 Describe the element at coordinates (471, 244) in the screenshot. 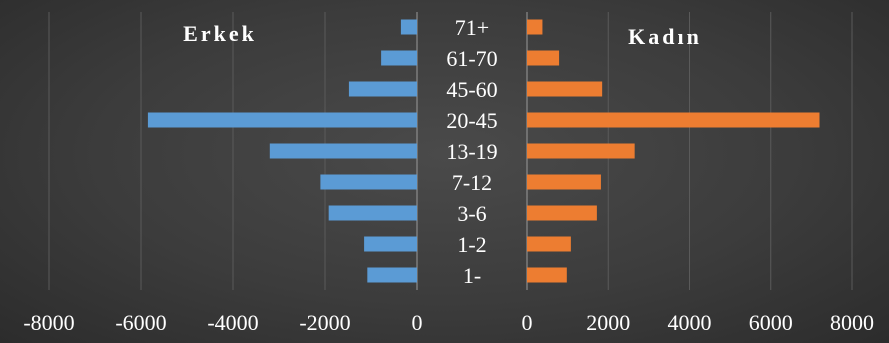

I see `category-label-1-2: 1-2` at that location.